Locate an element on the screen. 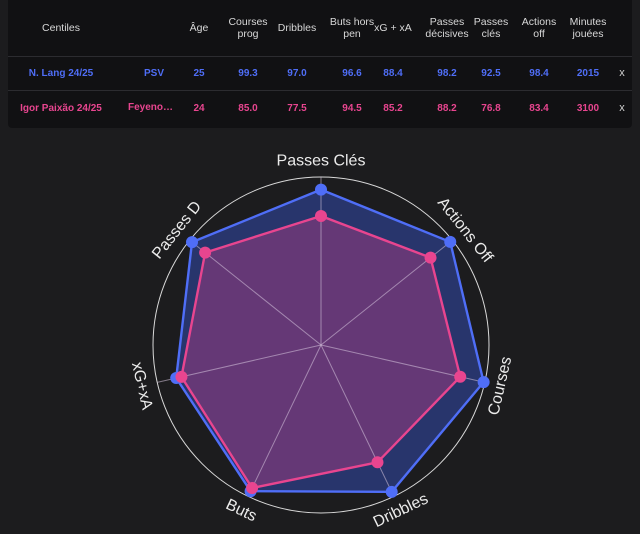 The height and width of the screenshot is (534, 640). buts-cell: 94.5 is located at coordinates (352, 108).